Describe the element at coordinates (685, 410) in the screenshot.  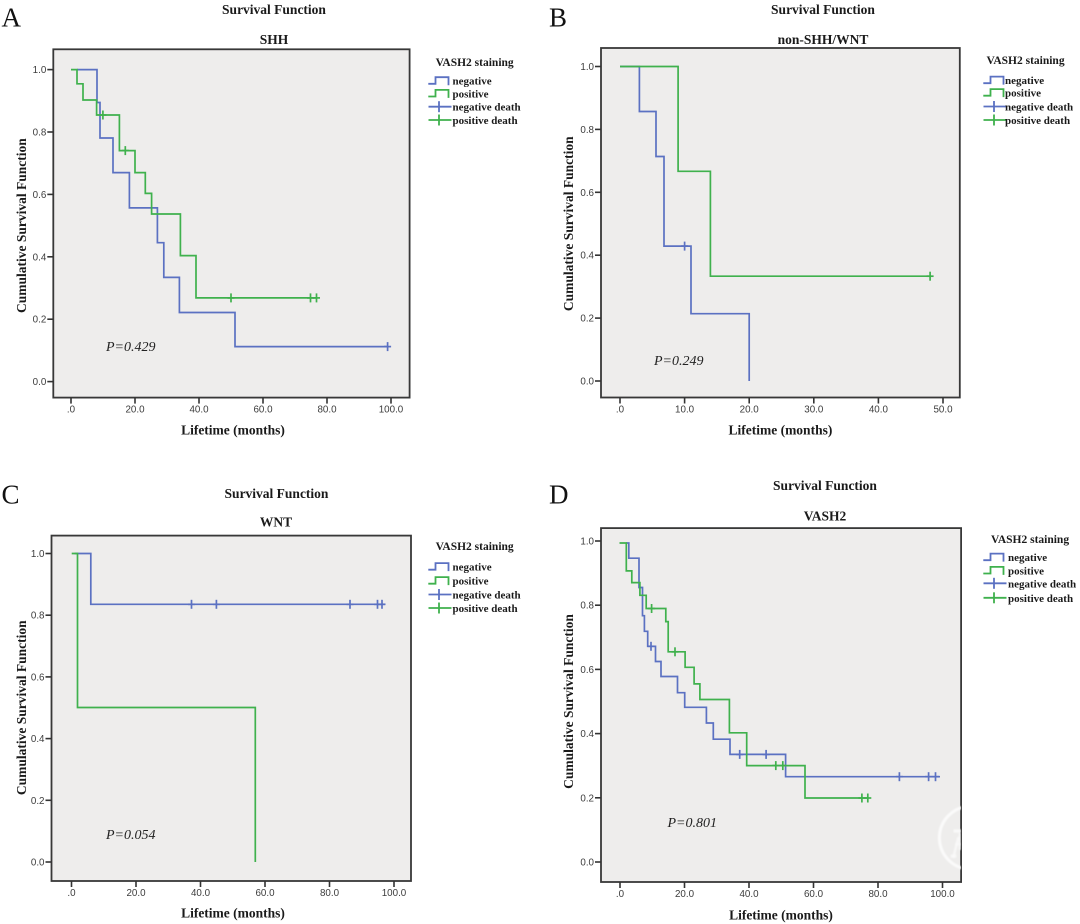
I see `svg-text: 10.0` at that location.